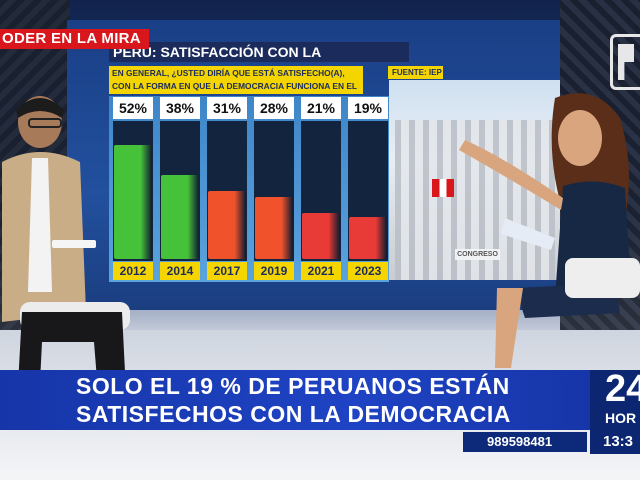 The width and height of the screenshot is (640, 480). I want to click on phone-number: 989598481, so click(525, 442).